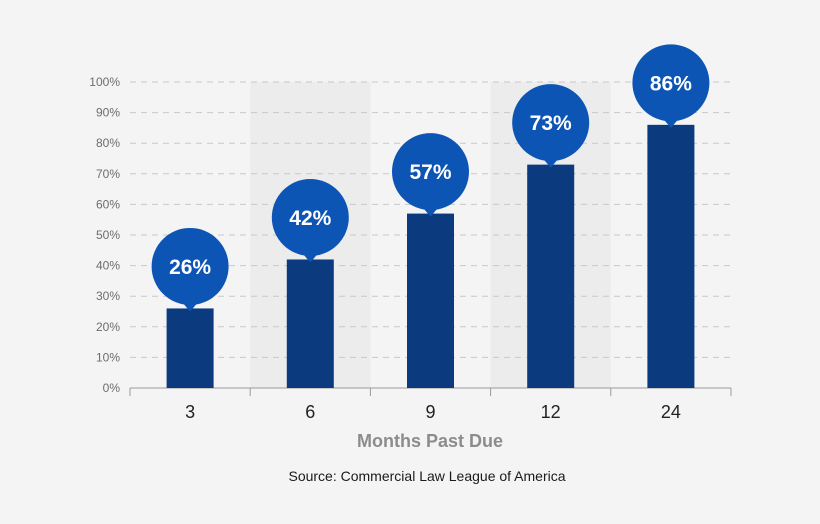  Describe the element at coordinates (108, 143) in the screenshot. I see `y-tick-label: 80%` at that location.